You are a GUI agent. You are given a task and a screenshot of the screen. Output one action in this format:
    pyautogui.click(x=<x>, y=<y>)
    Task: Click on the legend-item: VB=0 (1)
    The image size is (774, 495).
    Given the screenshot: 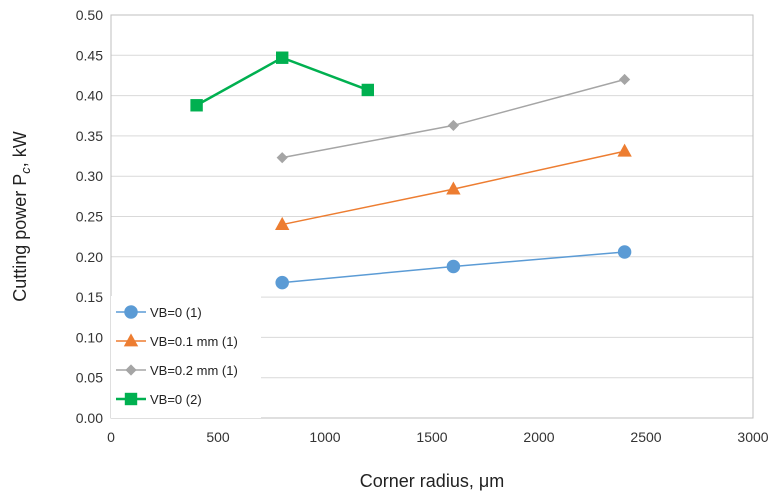 What is the action you would take?
    pyautogui.click(x=159, y=312)
    